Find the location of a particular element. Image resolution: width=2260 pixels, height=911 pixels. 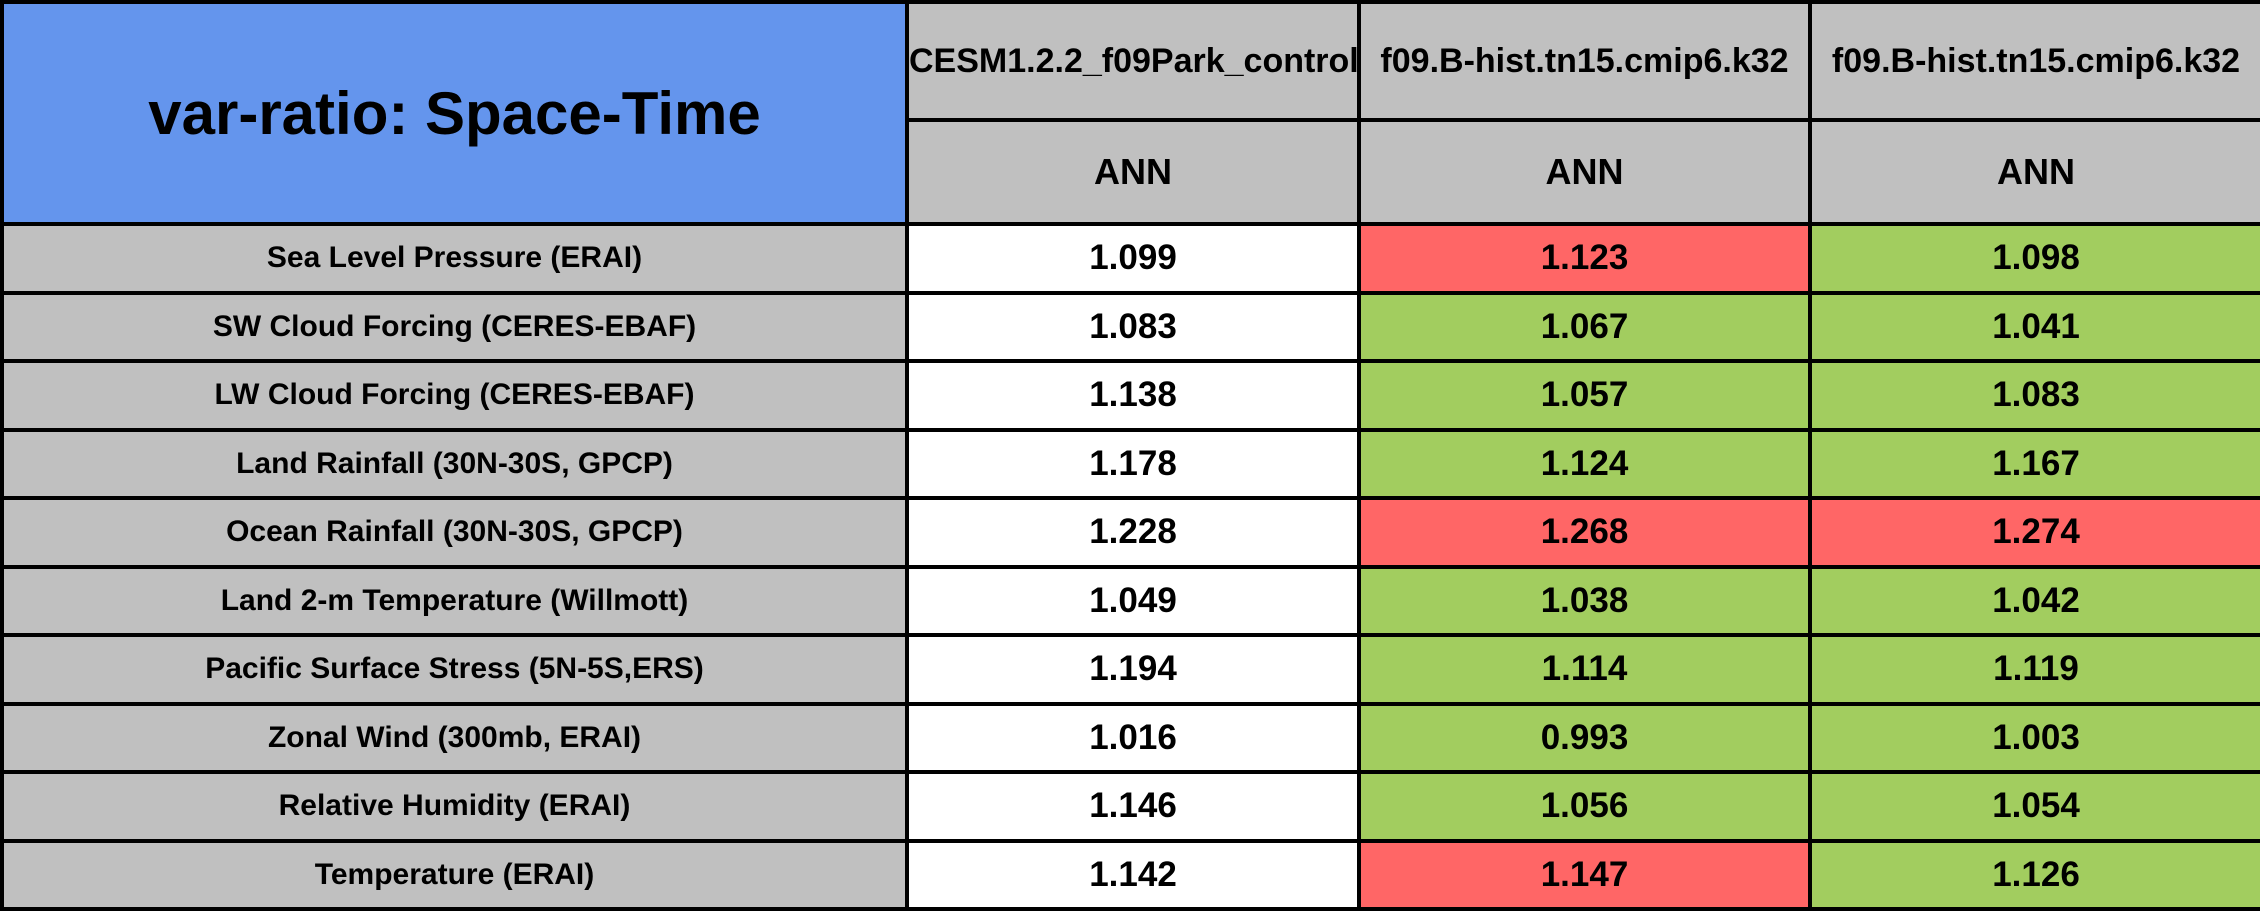

value-cell: 1.057 is located at coordinates (1584, 395).